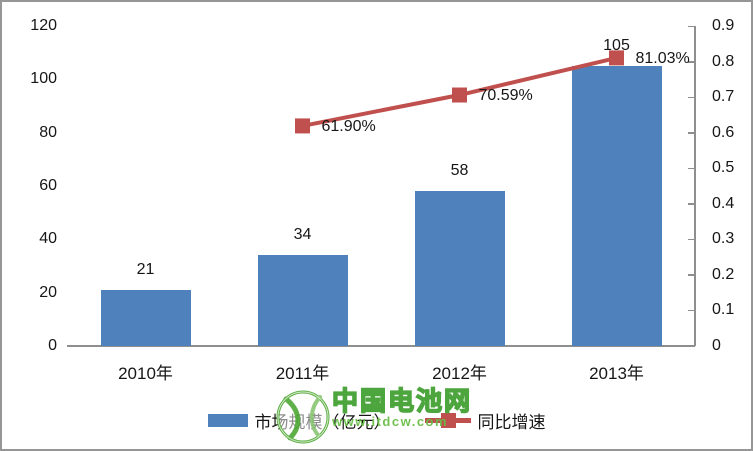  I want to click on legend-item-market-size: 市场规模（亿元）, so click(299, 420).